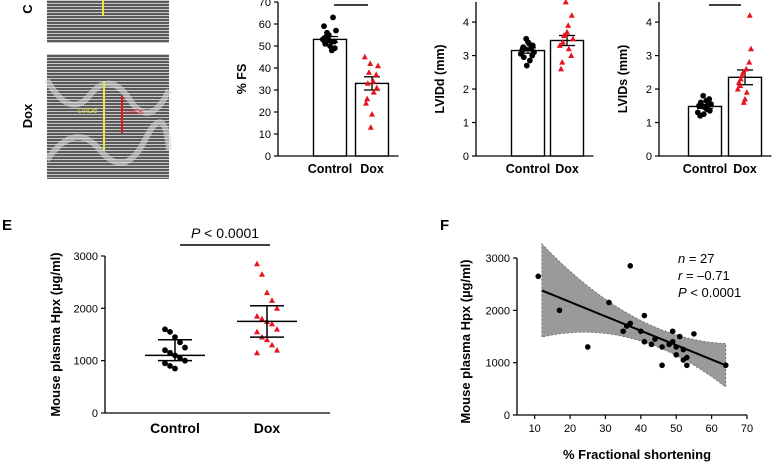  What do you see at coordinates (466, 23) in the screenshot?
I see `y-tick-label: 4` at bounding box center [466, 23].